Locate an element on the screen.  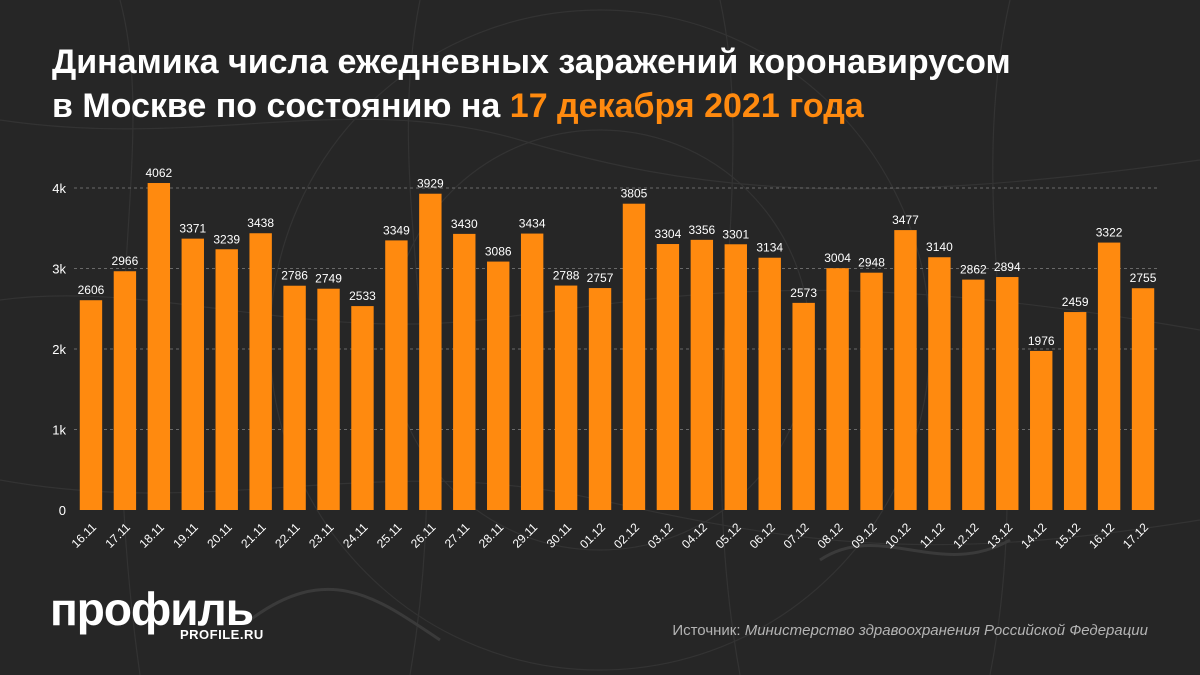
profil-logo: профиль is located at coordinates (152, 609).